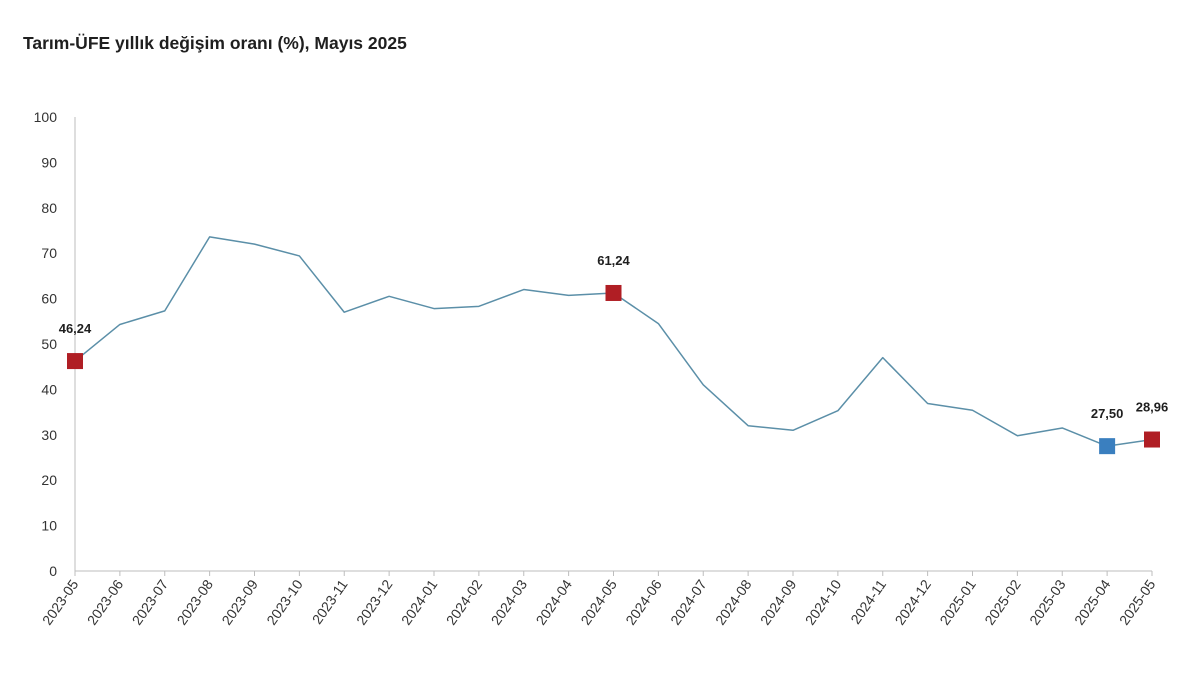 This screenshot has width=1200, height=689. Describe the element at coordinates (105, 601) in the screenshot. I see `x-tick-label: 2023-06` at that location.